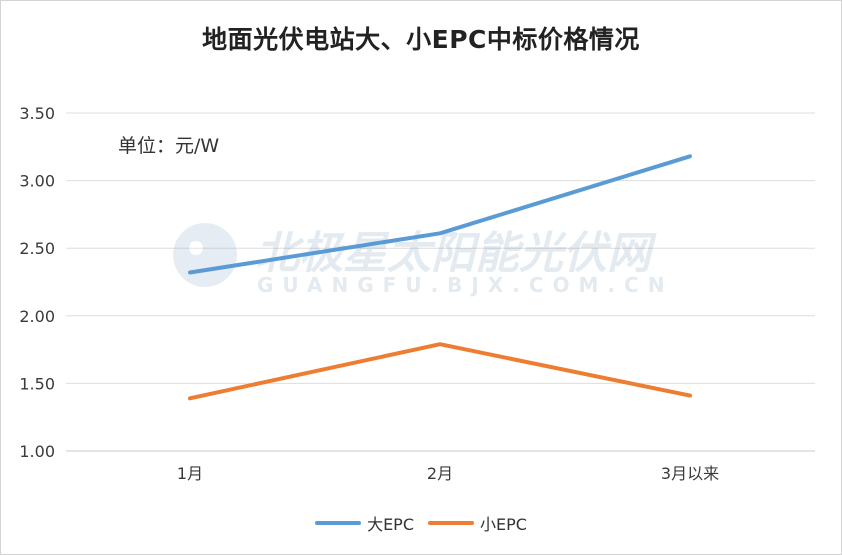 This screenshot has height=555, width=842. What do you see at coordinates (205, 255) in the screenshot?
I see `watermark-emblem` at bounding box center [205, 255].